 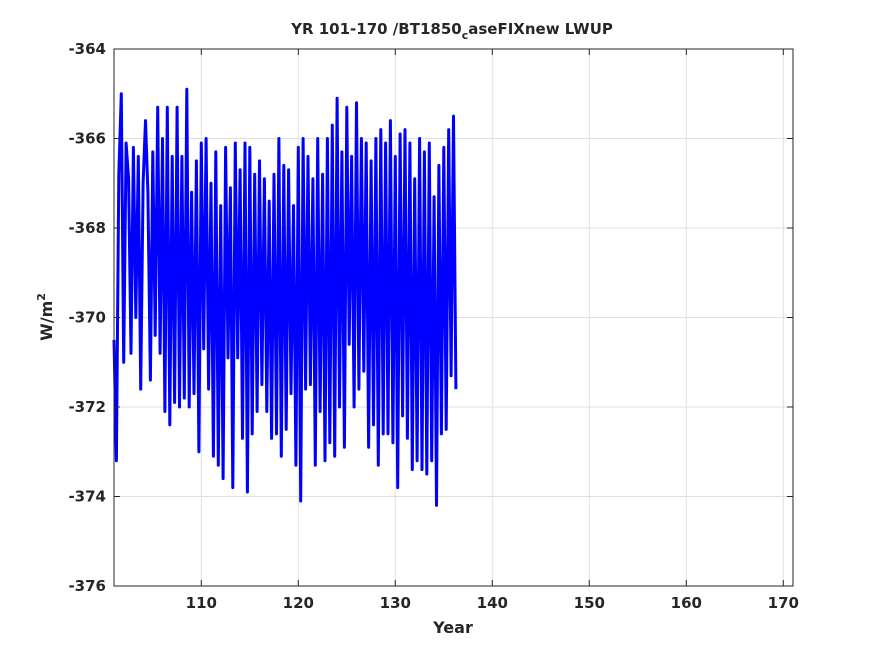 I want to click on y-tick-label: -364, so click(x=87, y=49).